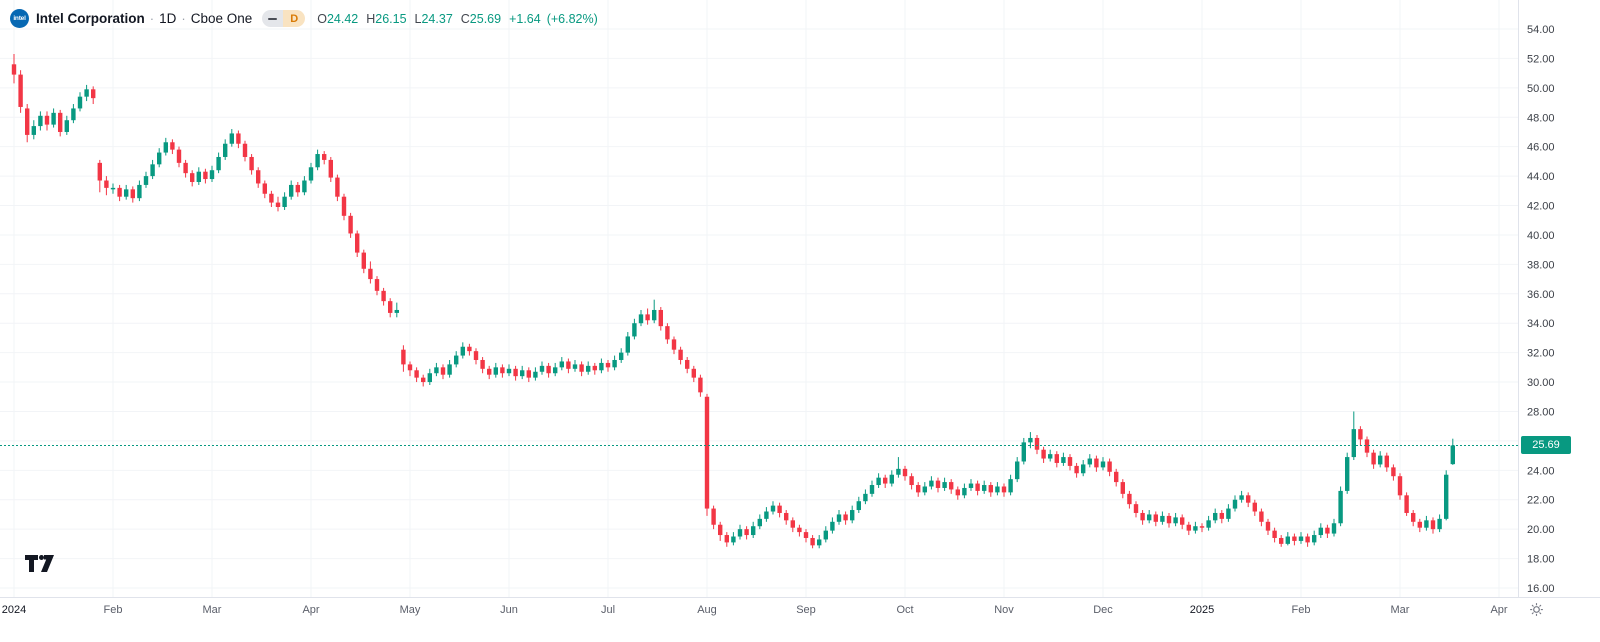  What do you see at coordinates (1541, 118) in the screenshot?
I see `svg-text: 48.00` at bounding box center [1541, 118].